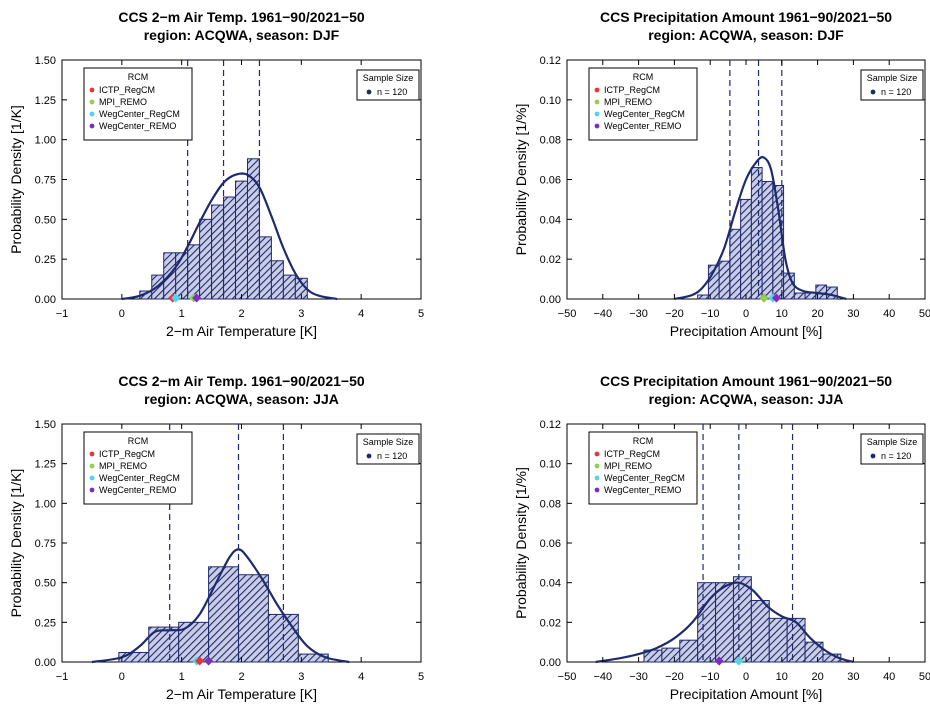 This screenshot has width=930, height=709. Describe the element at coordinates (421, 314) in the screenshot. I see `x-tick-label: 5` at that location.